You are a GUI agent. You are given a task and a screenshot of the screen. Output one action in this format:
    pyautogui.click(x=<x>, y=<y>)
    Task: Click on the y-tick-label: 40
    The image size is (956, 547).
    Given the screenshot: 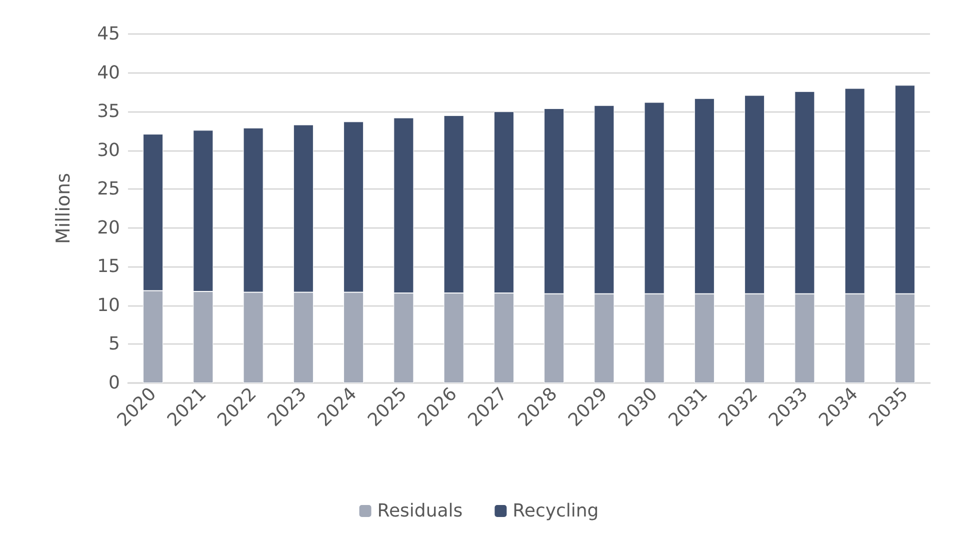 What is the action you would take?
    pyautogui.click(x=108, y=73)
    